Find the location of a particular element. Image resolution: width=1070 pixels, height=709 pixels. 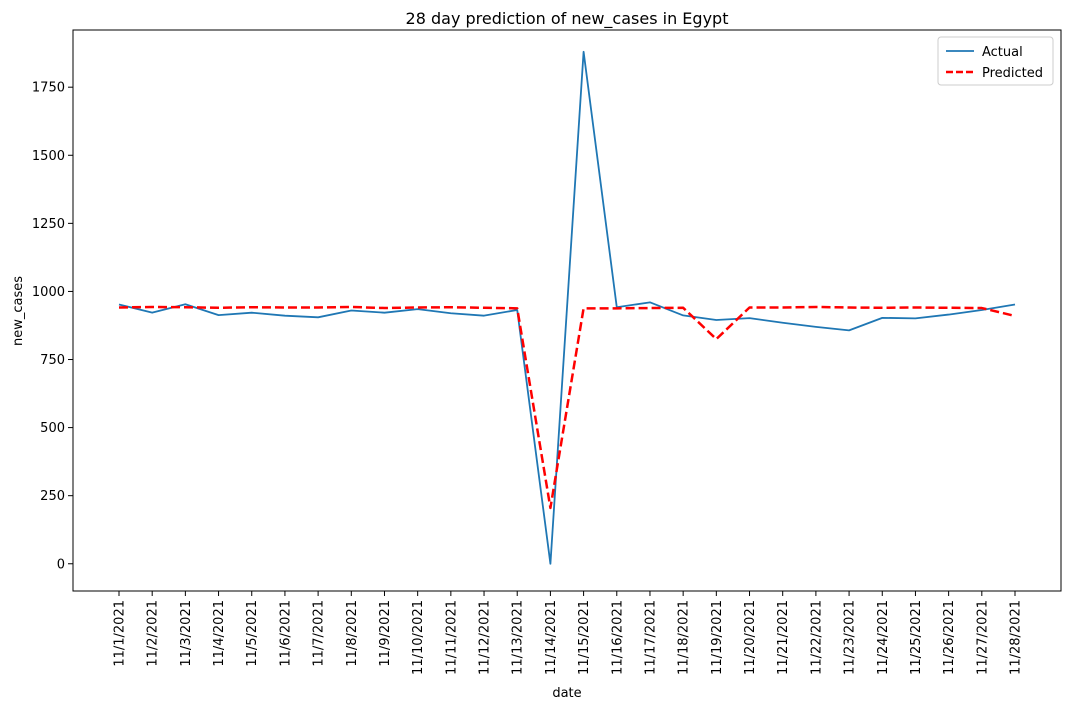

legend-label-actual: Actual is located at coordinates (1002, 52).